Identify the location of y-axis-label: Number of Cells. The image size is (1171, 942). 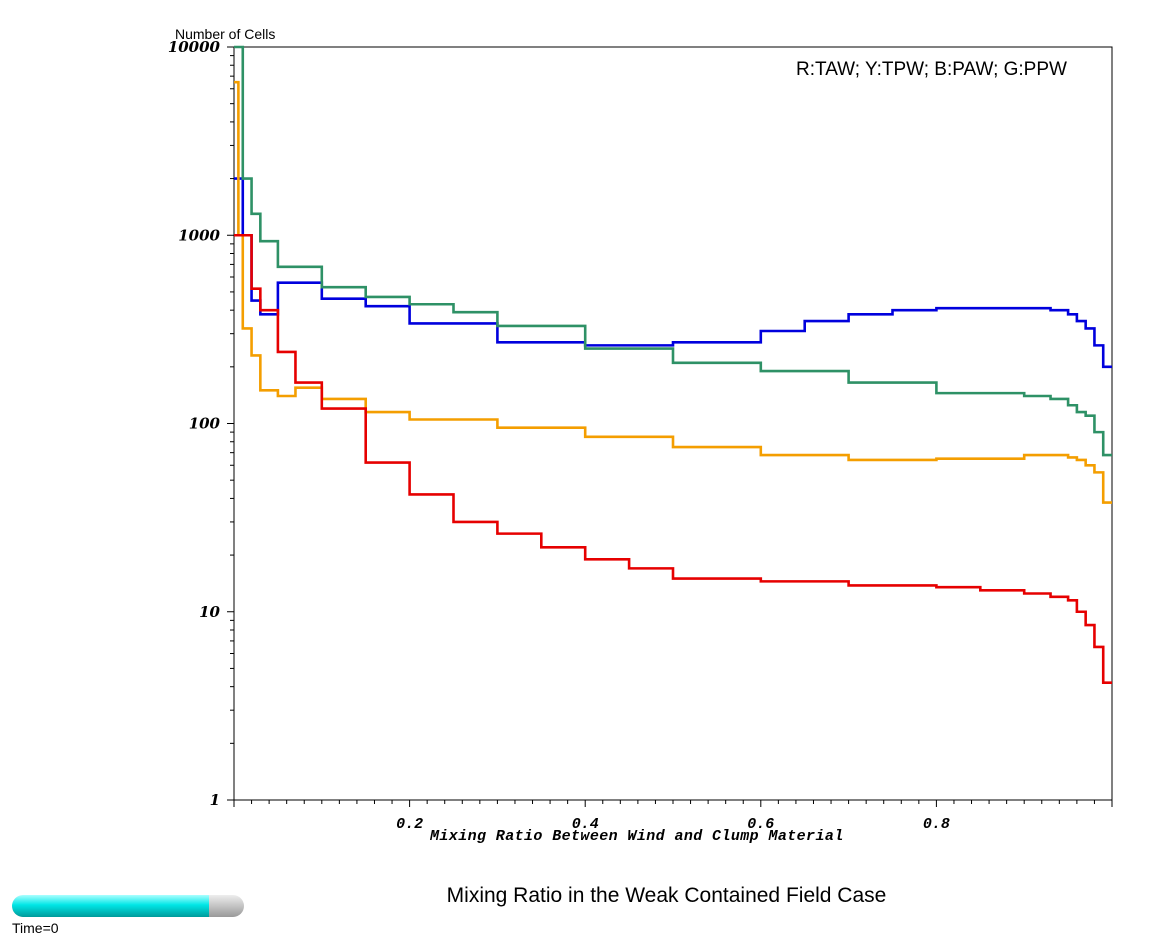
(225, 34).